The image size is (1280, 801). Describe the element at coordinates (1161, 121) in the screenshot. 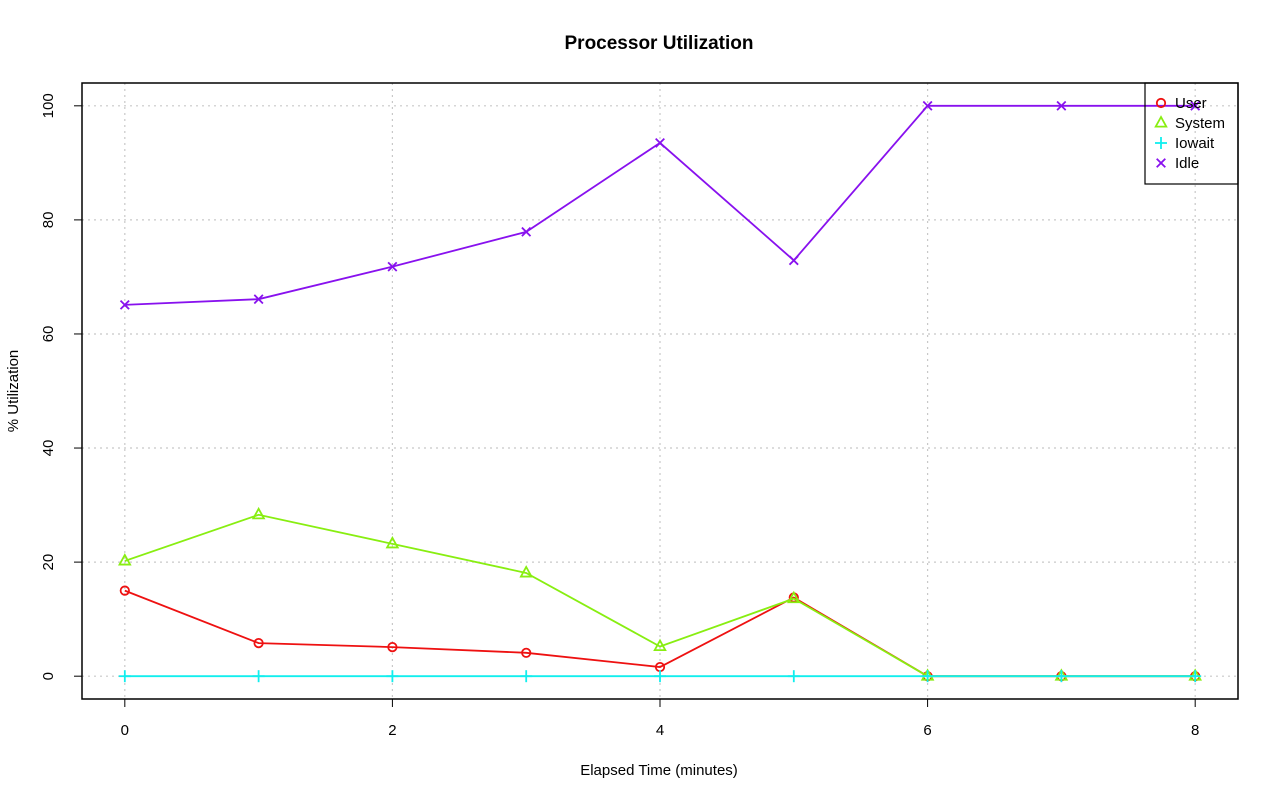

I see `legend-marker-system` at that location.